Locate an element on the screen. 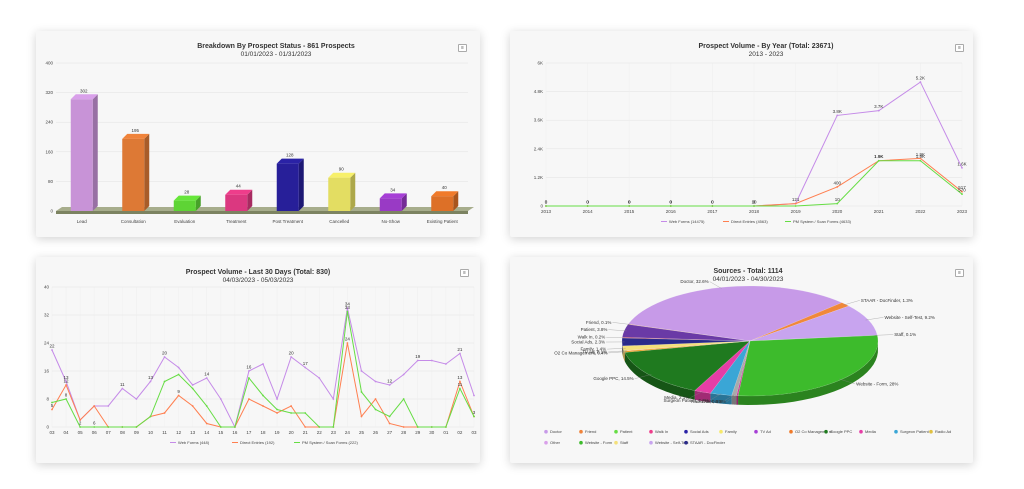 The image size is (1024, 489). slice-label: Patient, 3.8% is located at coordinates (594, 329).